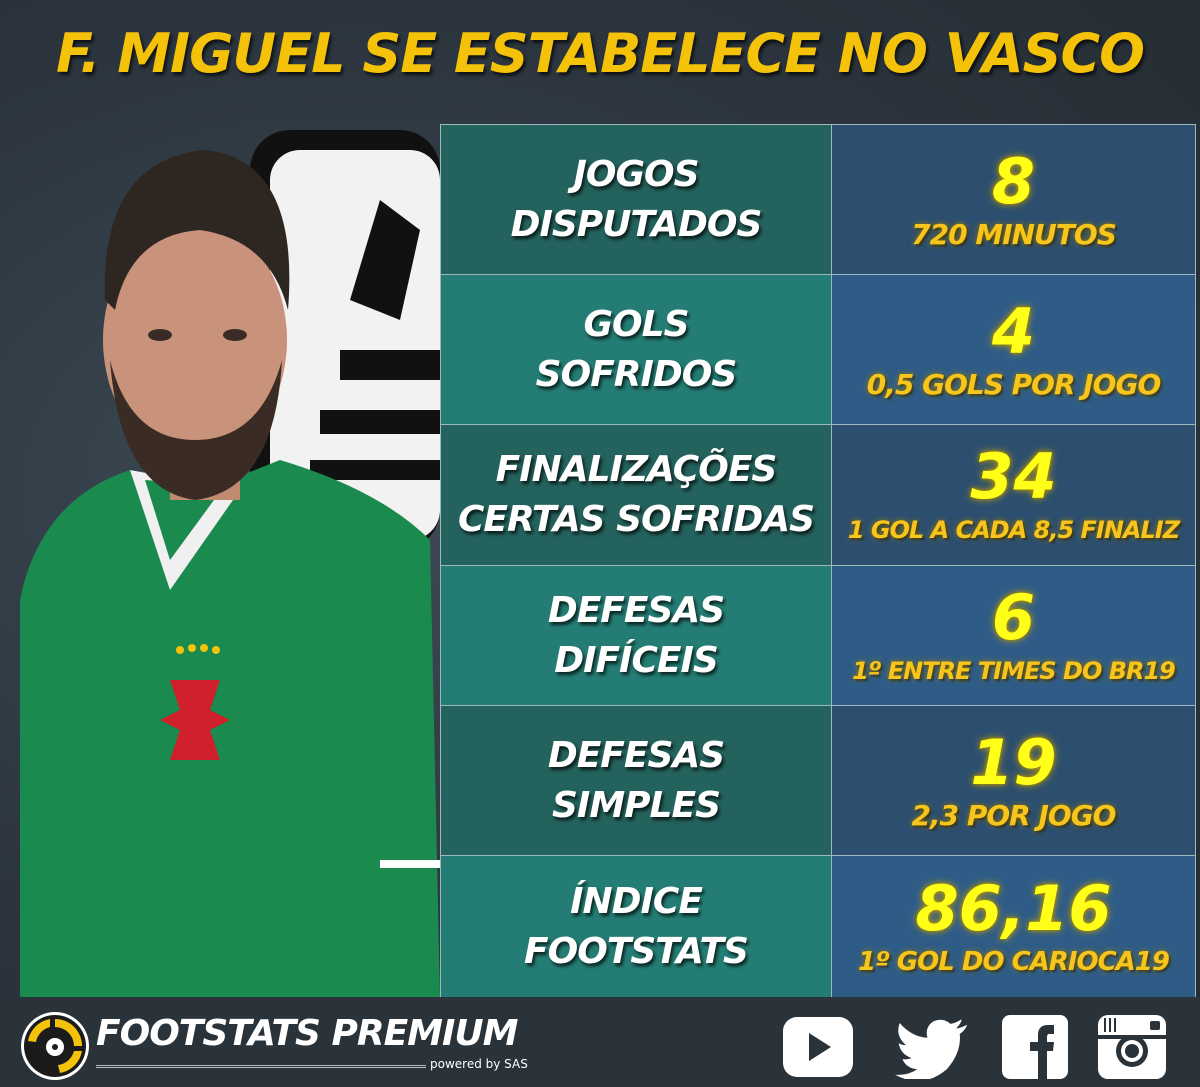 The image size is (1200, 1087). I want to click on facebook-icon, so click(1035, 1047).